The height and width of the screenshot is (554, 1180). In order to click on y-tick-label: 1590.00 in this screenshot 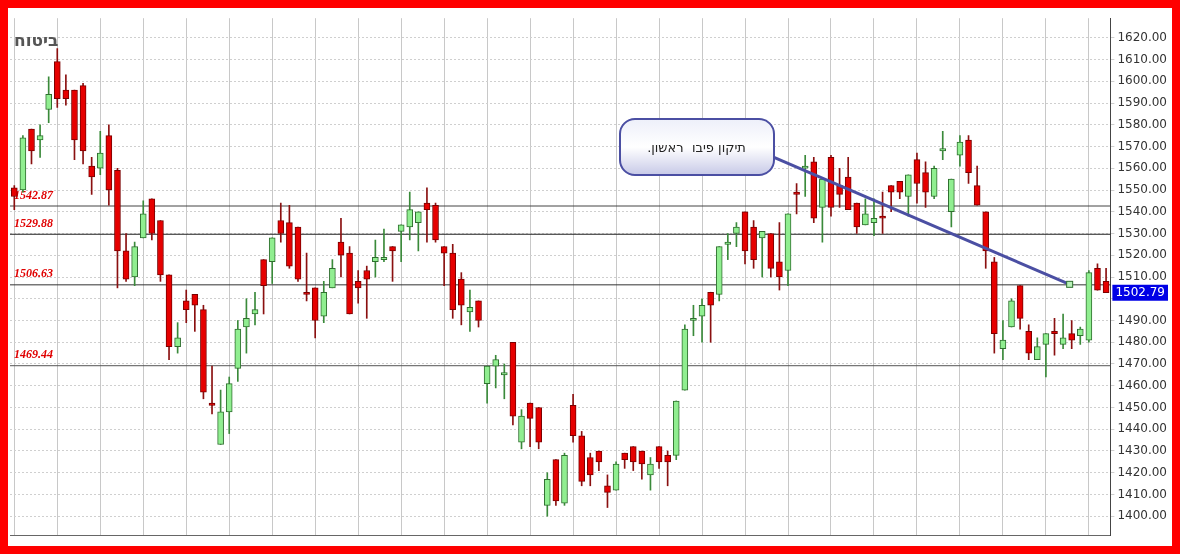, I will do `click(1142, 102)`.